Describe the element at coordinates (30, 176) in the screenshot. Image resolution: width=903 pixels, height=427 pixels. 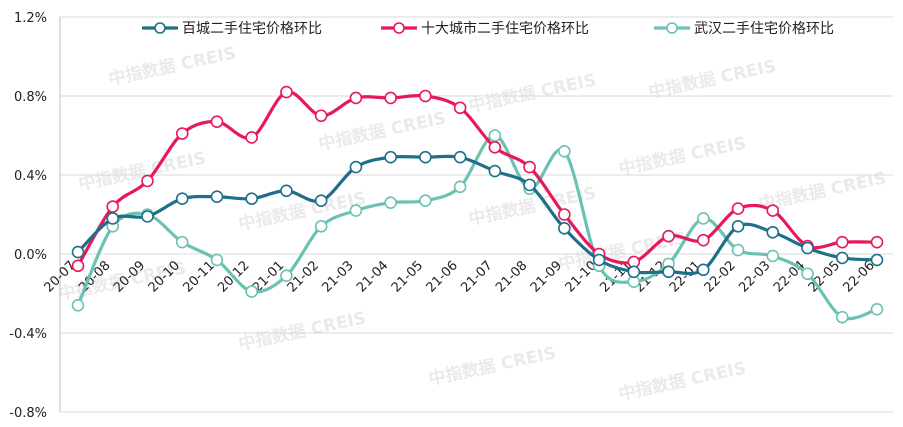
I see `y-tick-label: 0.4%` at that location.